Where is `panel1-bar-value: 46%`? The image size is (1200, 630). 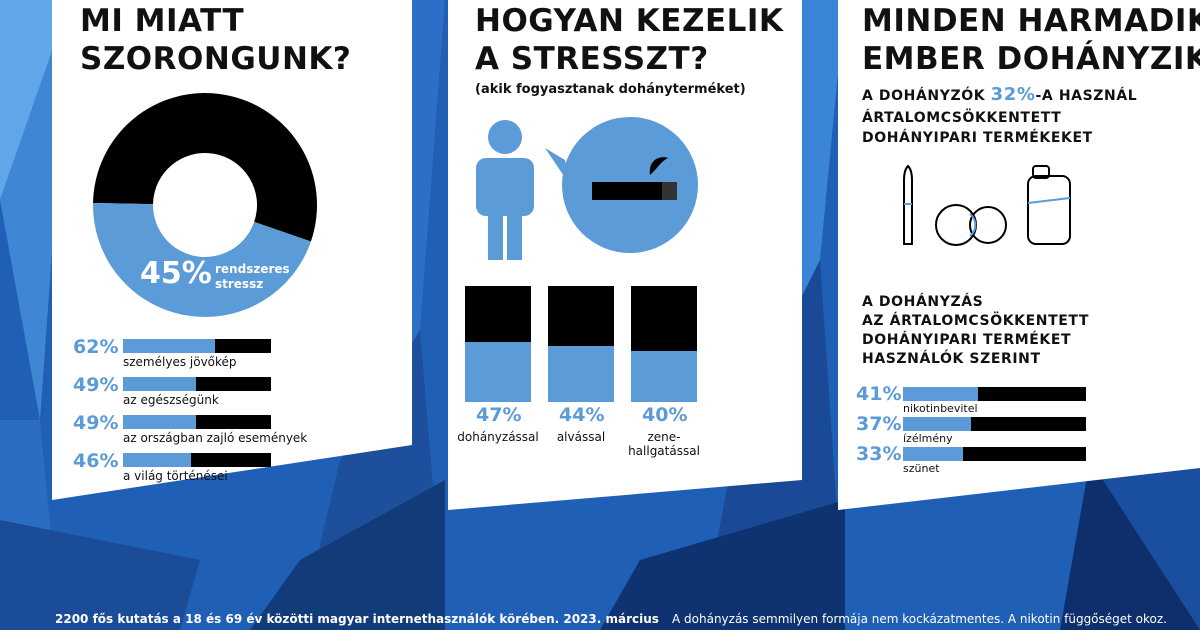 panel1-bar-value: 46% is located at coordinates (96, 461).